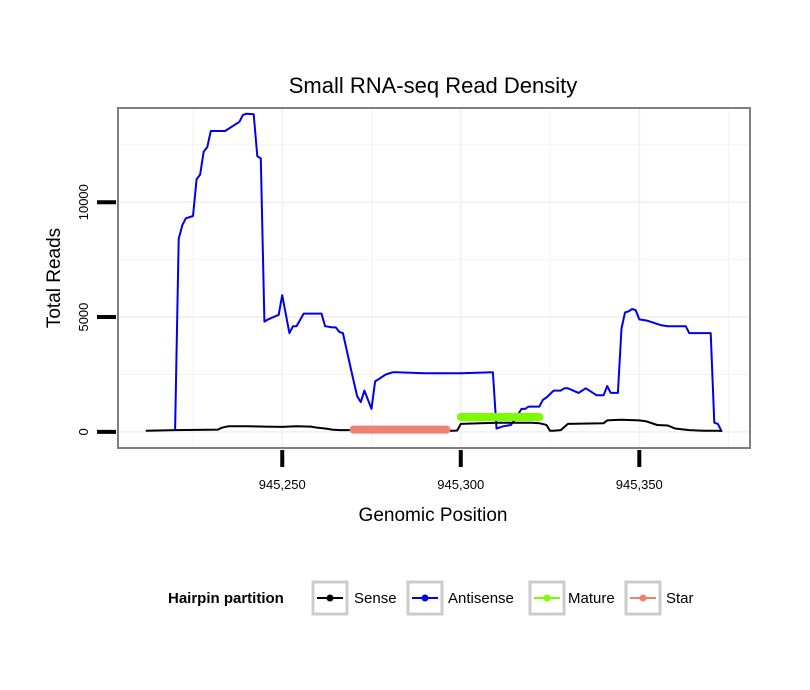  What do you see at coordinates (461, 471) in the screenshot?
I see `x-axis: 945,250 945,300 945,350` at bounding box center [461, 471].